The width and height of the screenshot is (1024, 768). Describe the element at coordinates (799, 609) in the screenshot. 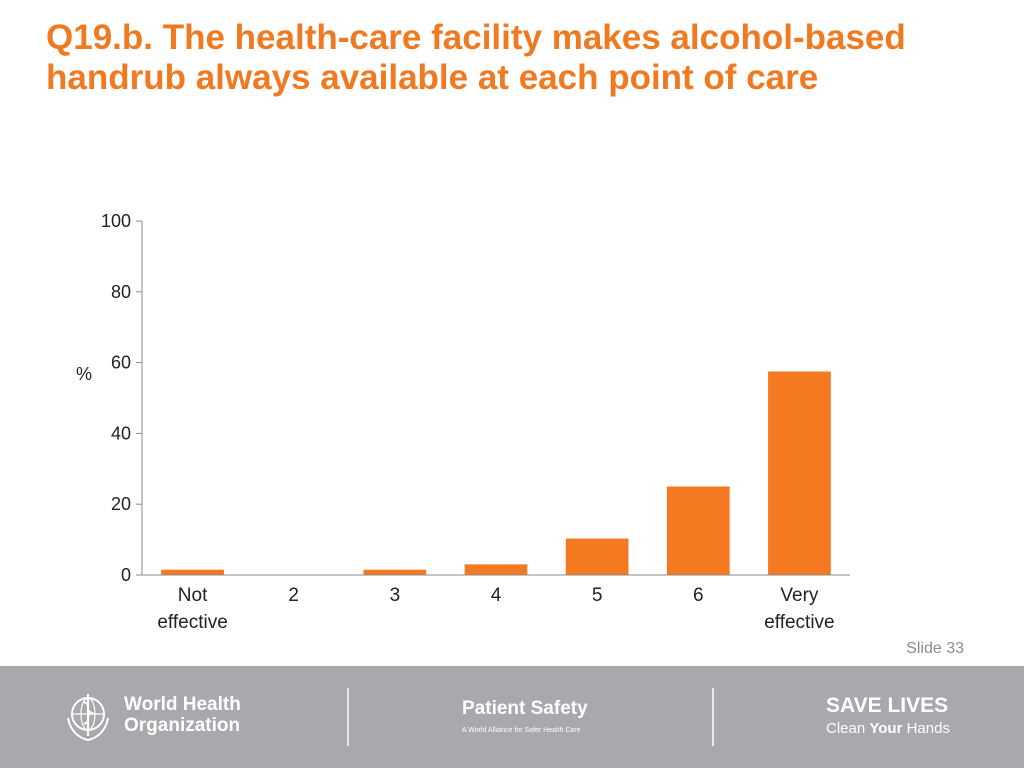

I see `x-tick-label: Very effective` at that location.